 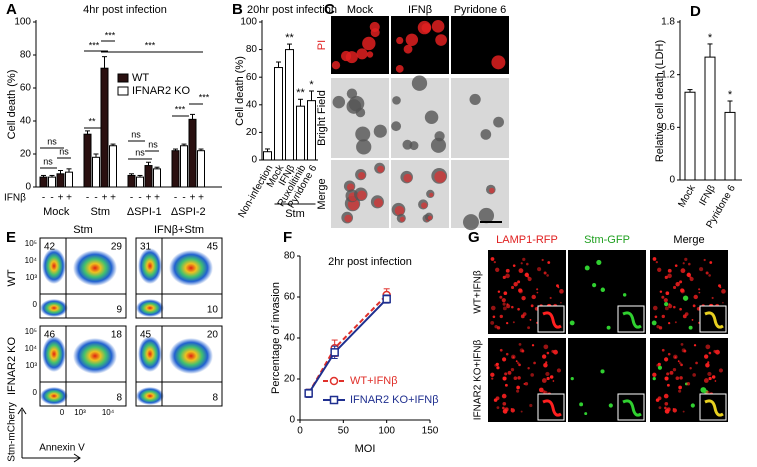 I want to click on group-label: ΔSPI-1, so click(x=144, y=212).